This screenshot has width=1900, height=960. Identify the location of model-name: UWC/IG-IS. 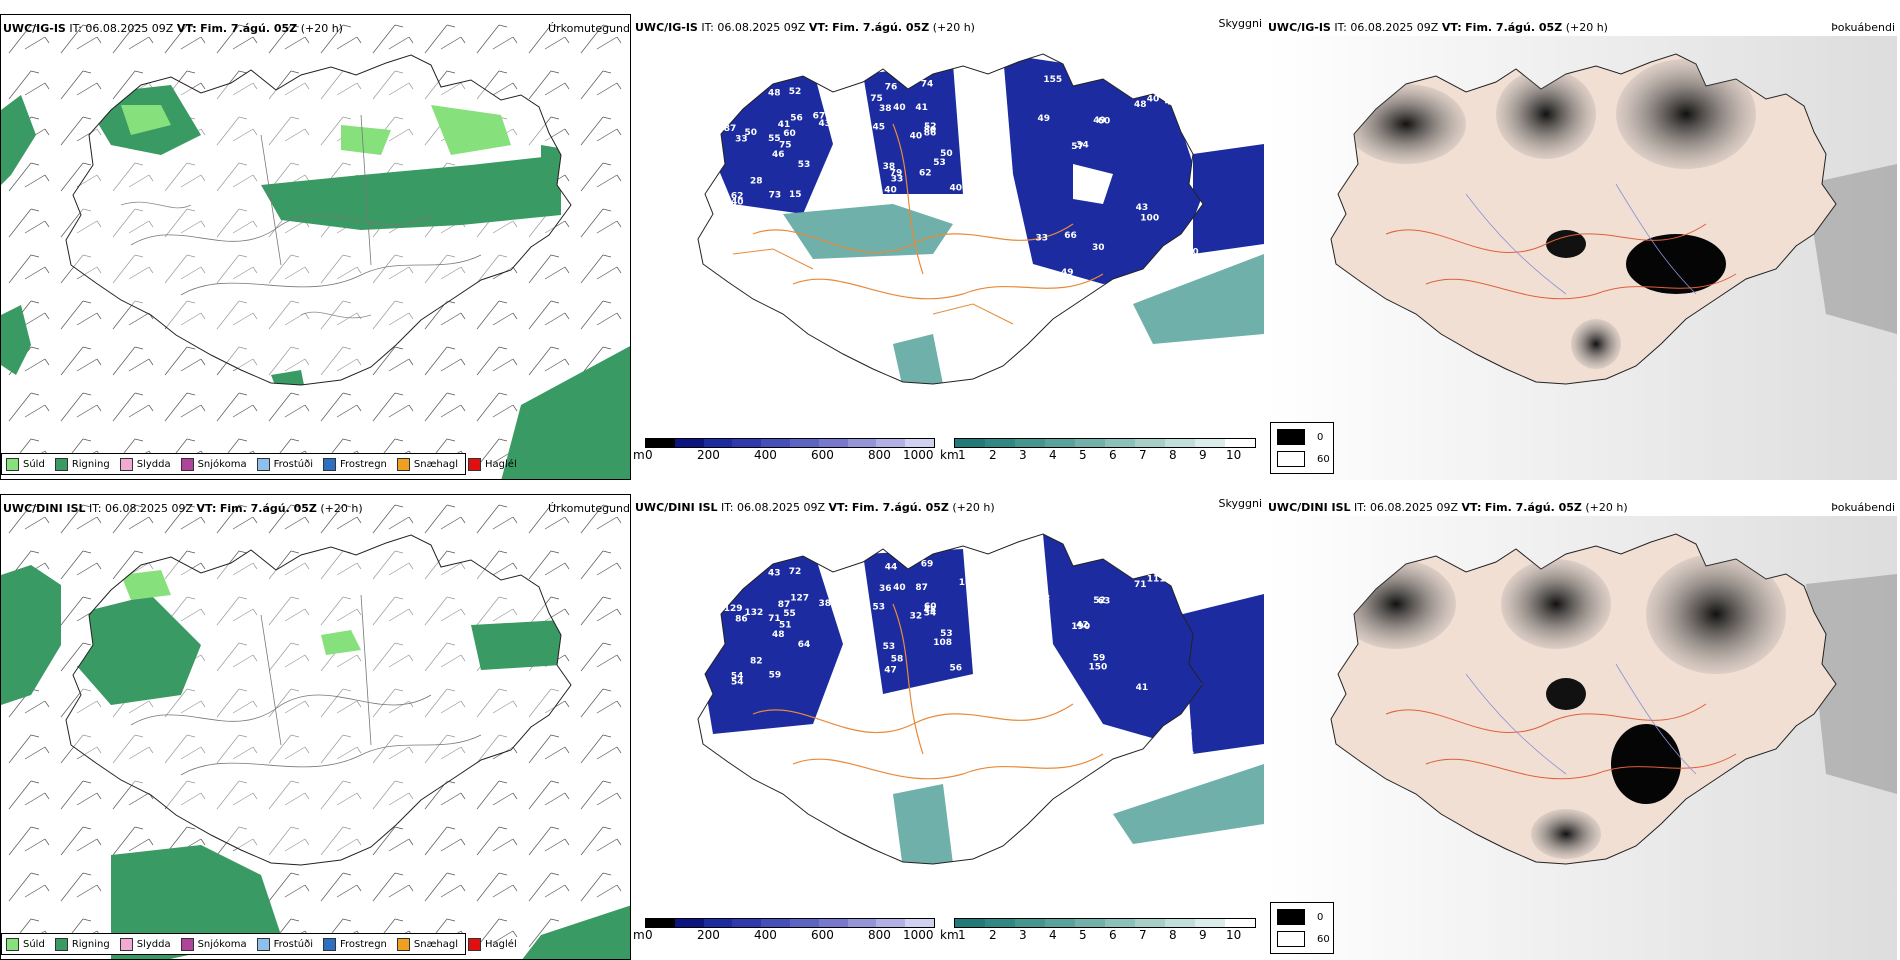
(1299, 27).